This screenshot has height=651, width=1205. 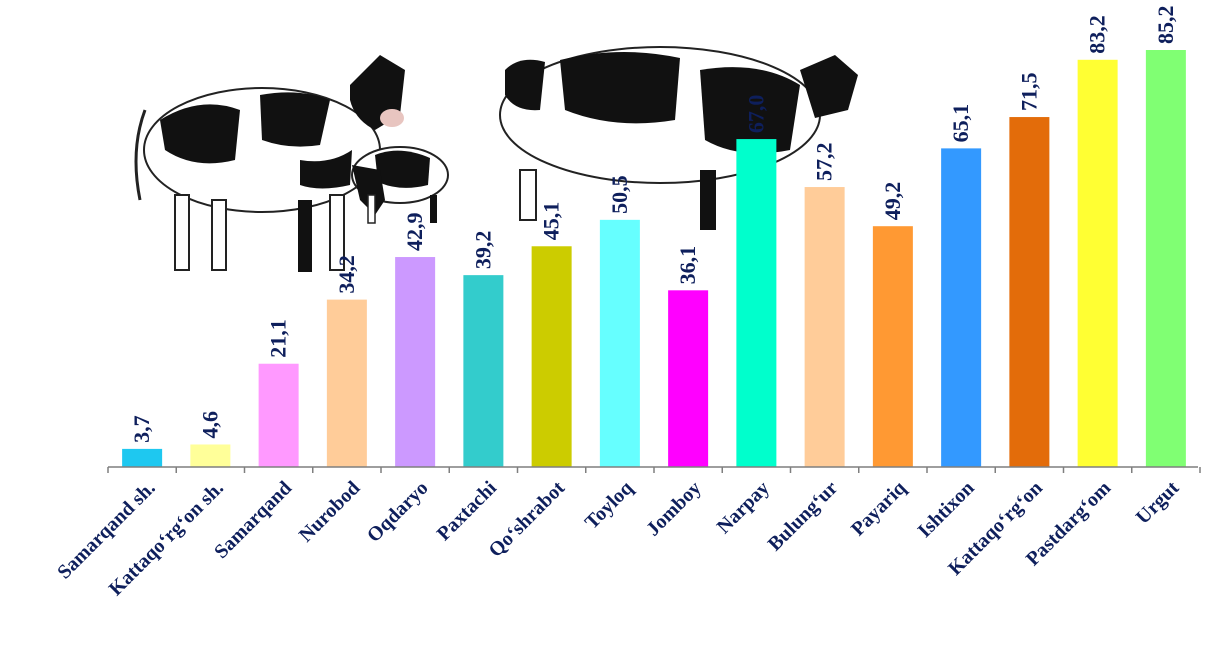 I want to click on data-label: 65,1, so click(x=960, y=123).